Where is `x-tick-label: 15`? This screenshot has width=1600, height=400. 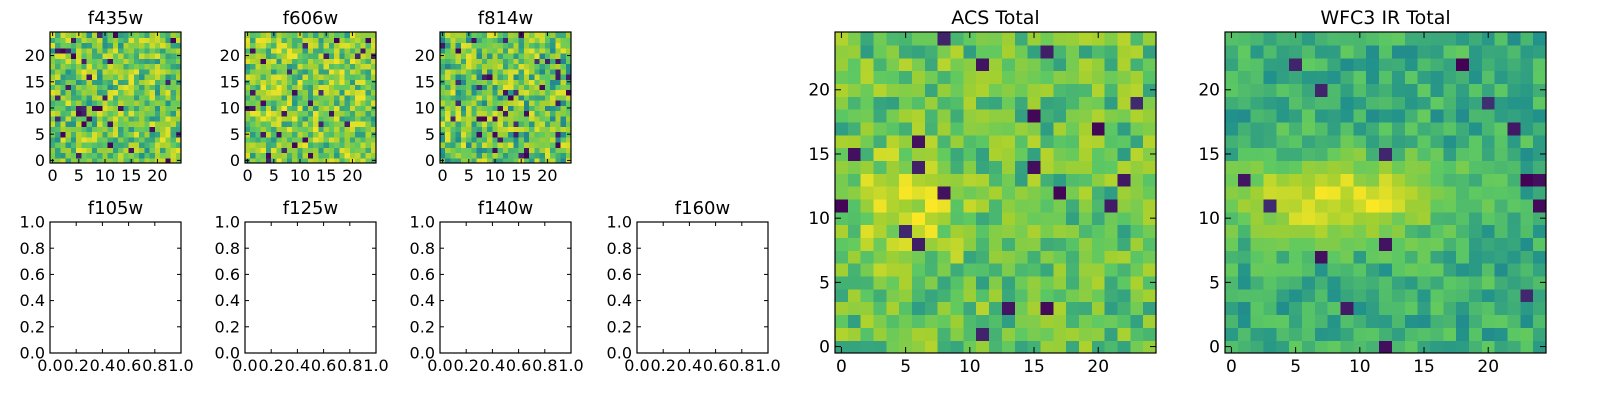 x-tick-label: 15 is located at coordinates (131, 175).